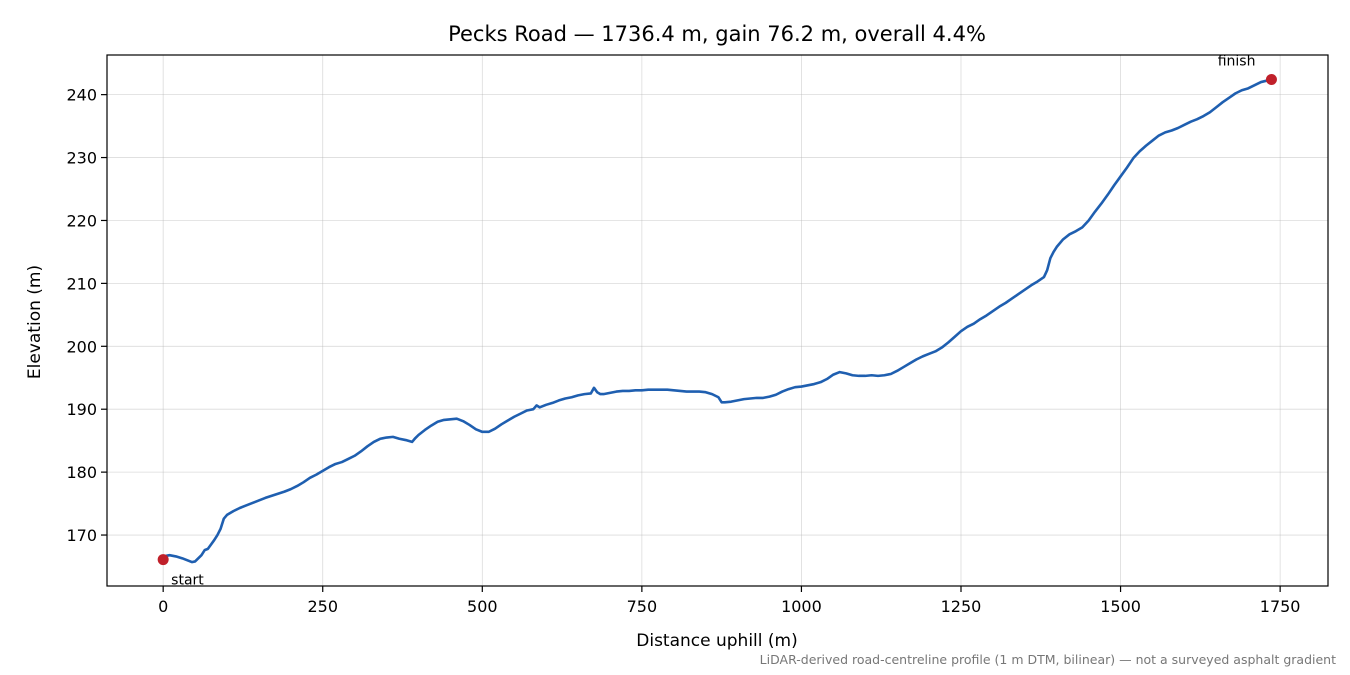  What do you see at coordinates (35, 322) in the screenshot?
I see `y-axis-label: Elevation (m)` at bounding box center [35, 322].